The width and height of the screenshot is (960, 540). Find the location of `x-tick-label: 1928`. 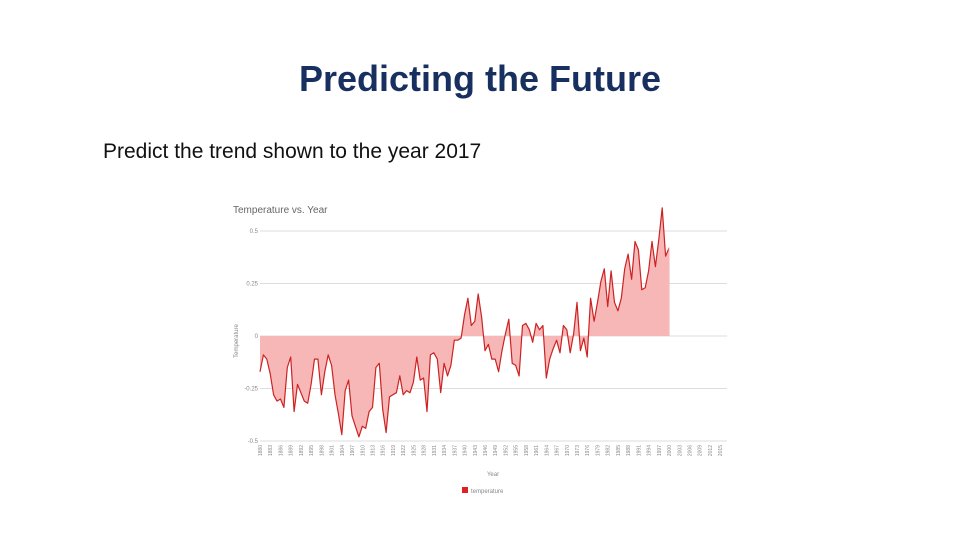

x-tick-label: 1928 is located at coordinates (425, 450).